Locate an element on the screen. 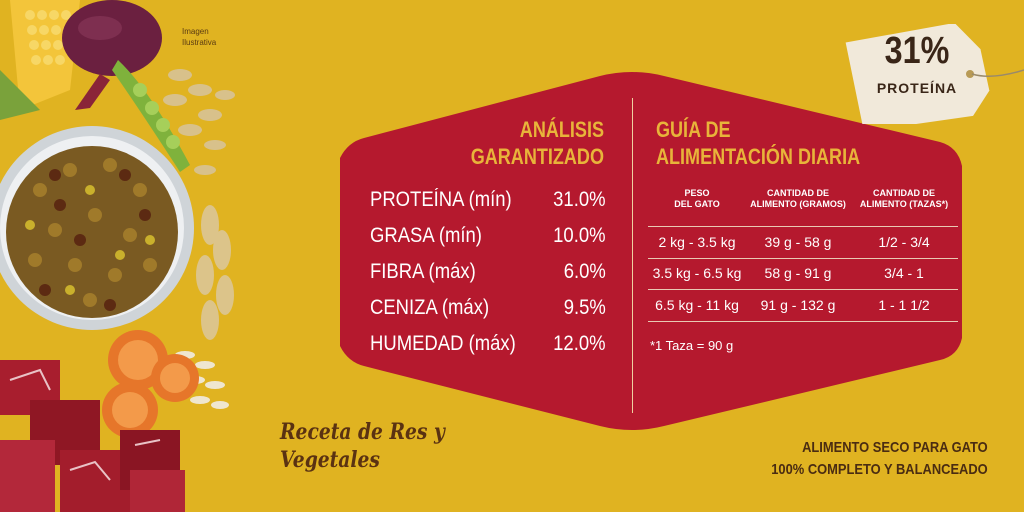 Image resolution: width=1024 pixels, height=512 pixels. feeding-grams: 58 g - 91 g is located at coordinates (798, 273).